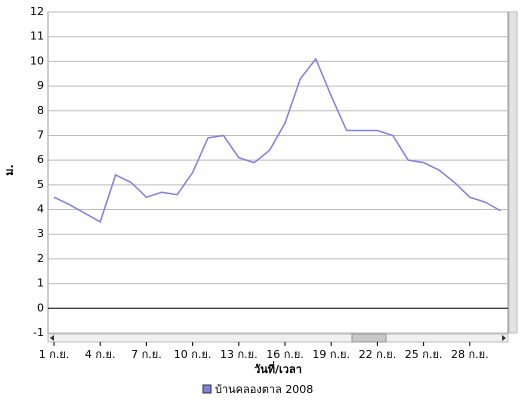 The width and height of the screenshot is (523, 401). I want to click on x-tick-label: 22 ก.ย., so click(378, 354).